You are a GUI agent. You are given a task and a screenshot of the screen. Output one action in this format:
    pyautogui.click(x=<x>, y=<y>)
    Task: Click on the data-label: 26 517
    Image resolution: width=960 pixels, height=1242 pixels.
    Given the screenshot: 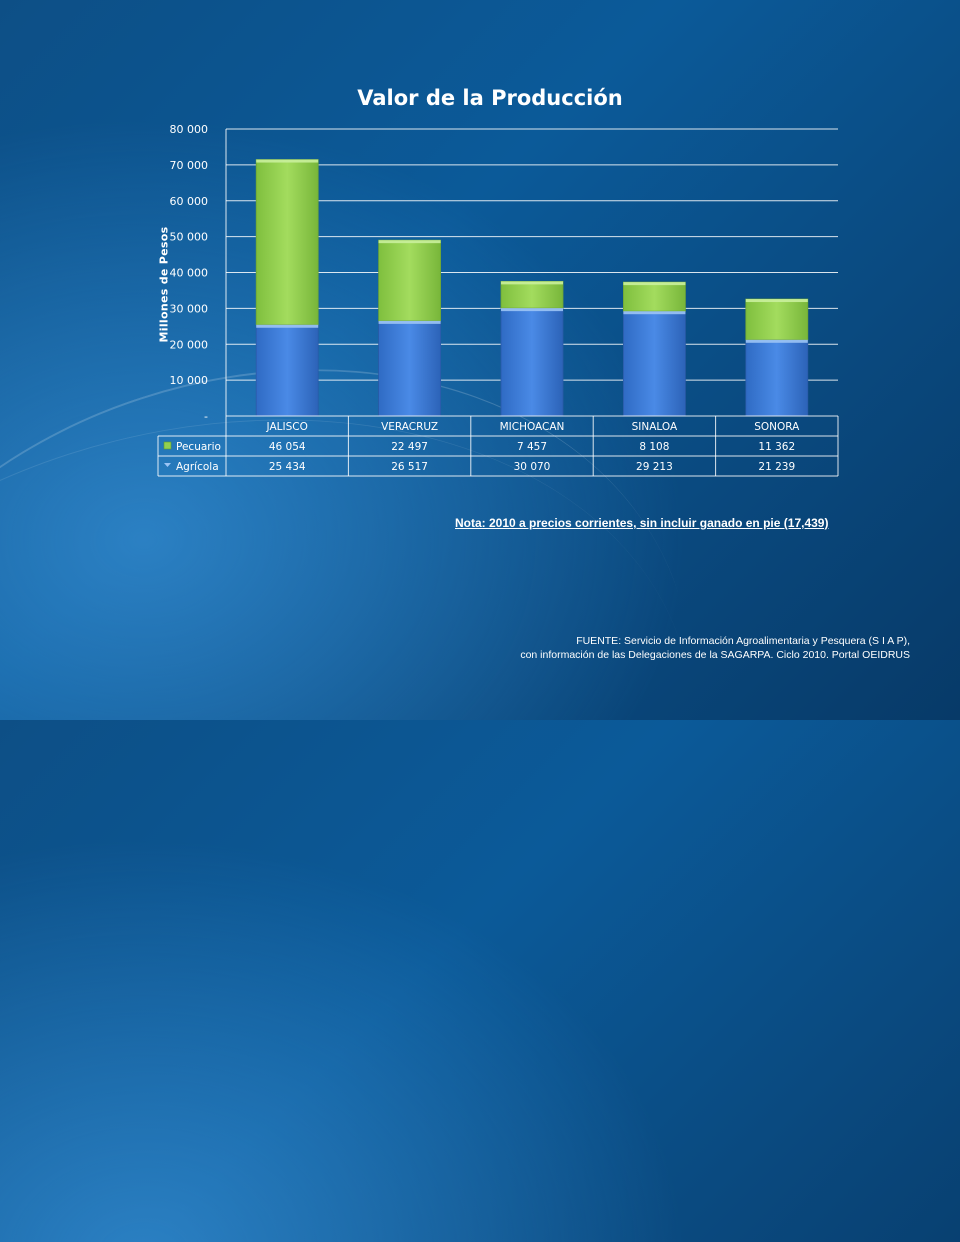 What is the action you would take?
    pyautogui.click(x=409, y=467)
    